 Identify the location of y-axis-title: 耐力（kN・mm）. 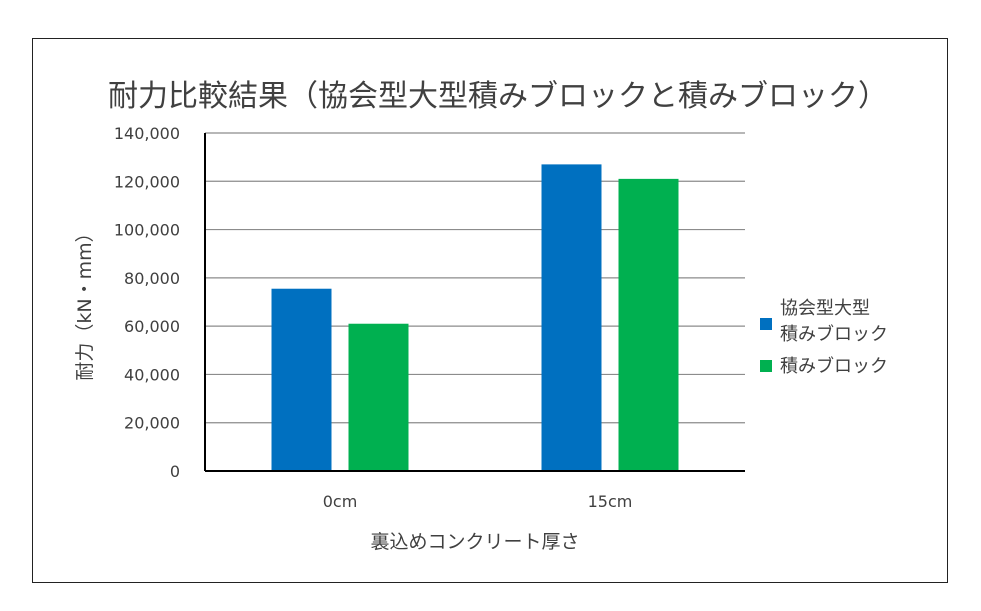
(85, 301).